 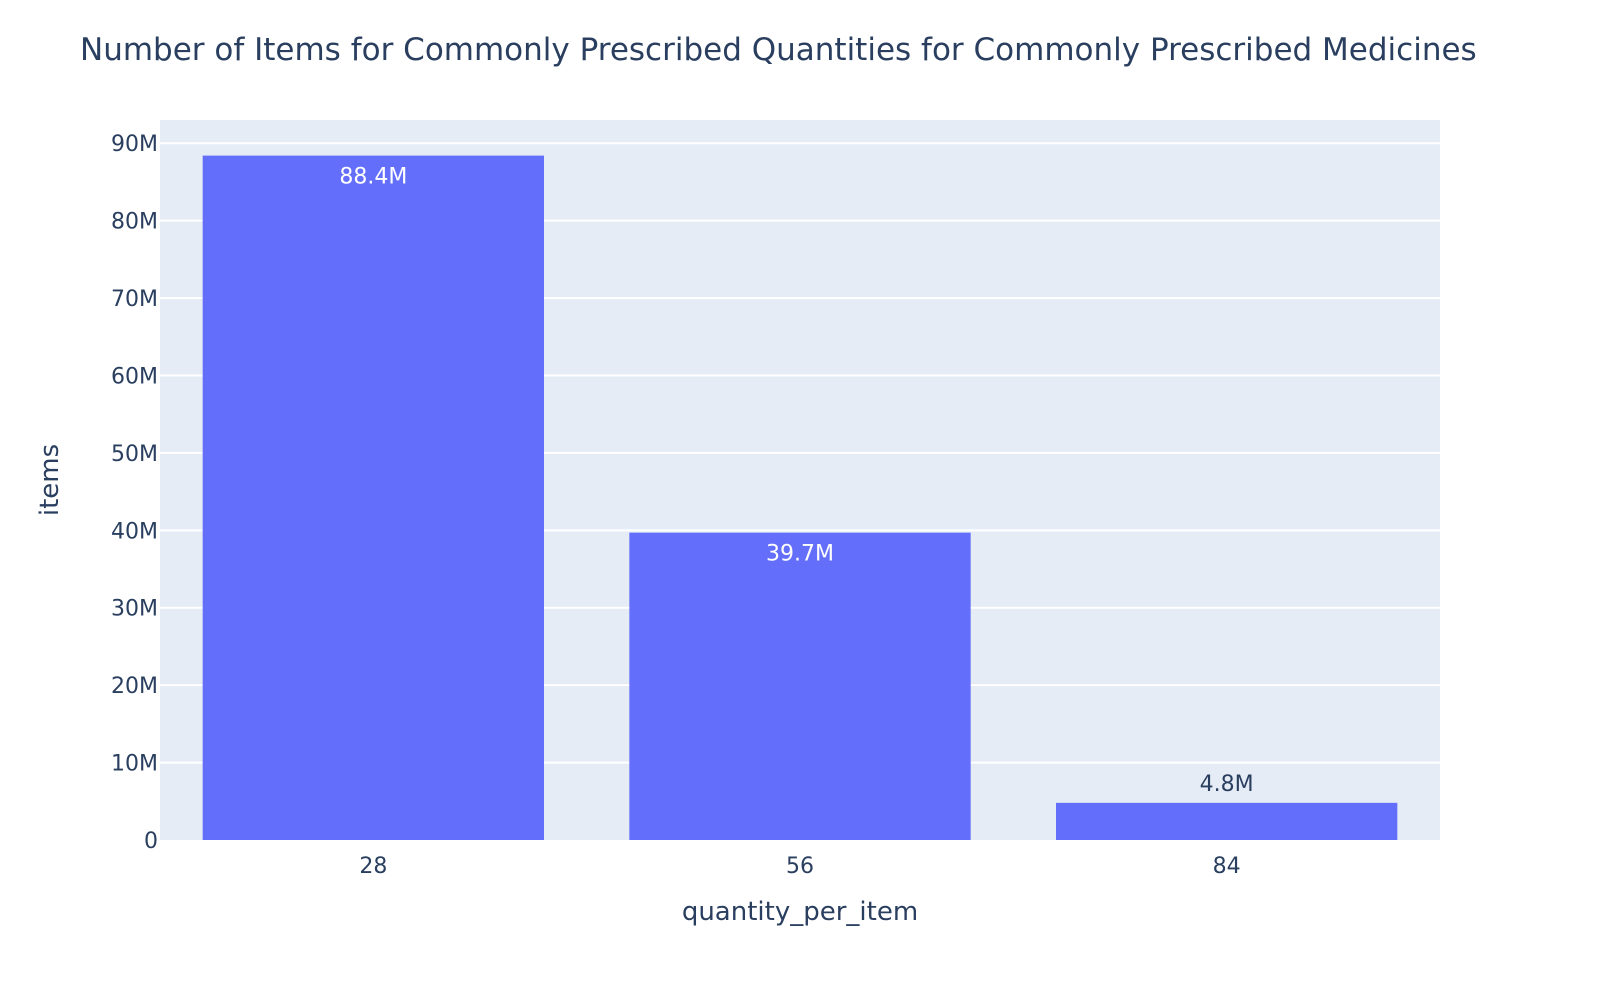 What do you see at coordinates (134, 376) in the screenshot?
I see `y-tick-label: 60M` at bounding box center [134, 376].